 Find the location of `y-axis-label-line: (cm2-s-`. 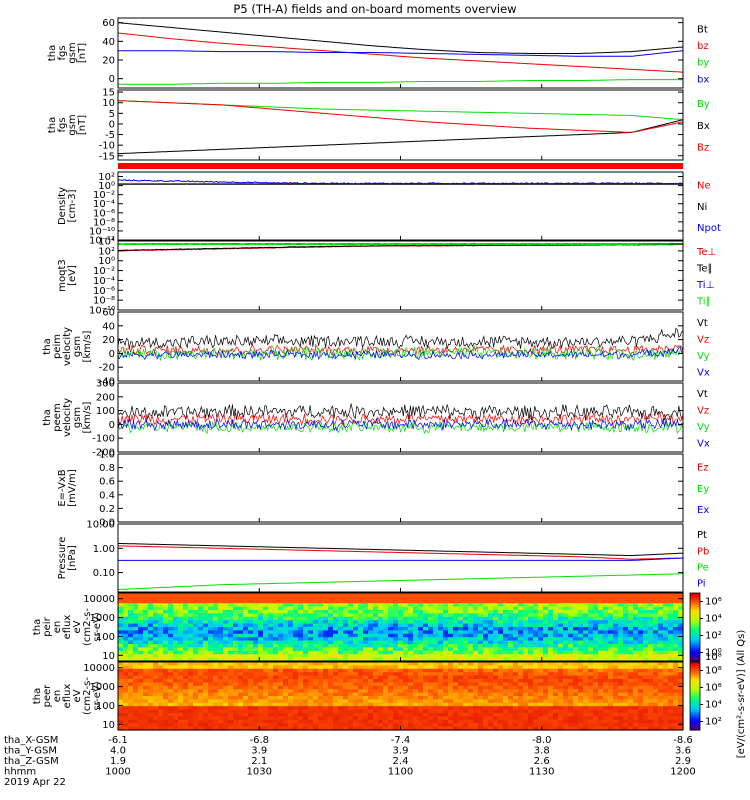

y-axis-label-line: (cm2-s- is located at coordinates (87, 627).